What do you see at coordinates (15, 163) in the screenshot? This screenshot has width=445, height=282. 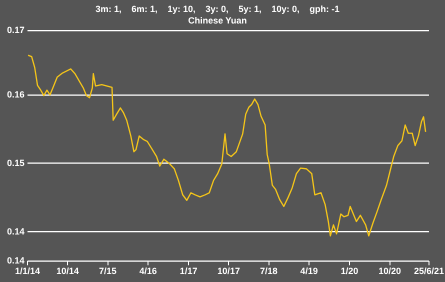 I see `y-tick-label: 0.15` at bounding box center [15, 163].